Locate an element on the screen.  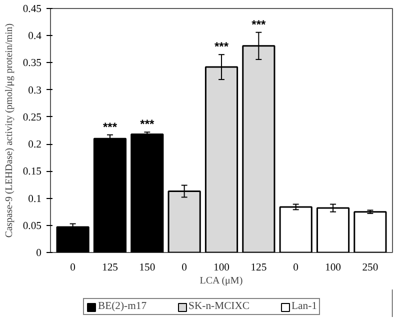
y-tick-label: 0.35 is located at coordinates (32, 64).